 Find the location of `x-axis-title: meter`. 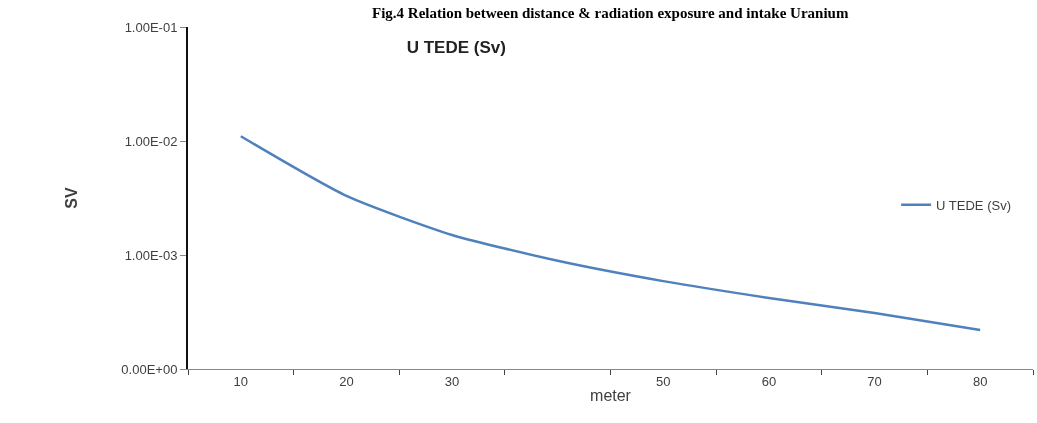

x-axis-title: meter is located at coordinates (611, 396).